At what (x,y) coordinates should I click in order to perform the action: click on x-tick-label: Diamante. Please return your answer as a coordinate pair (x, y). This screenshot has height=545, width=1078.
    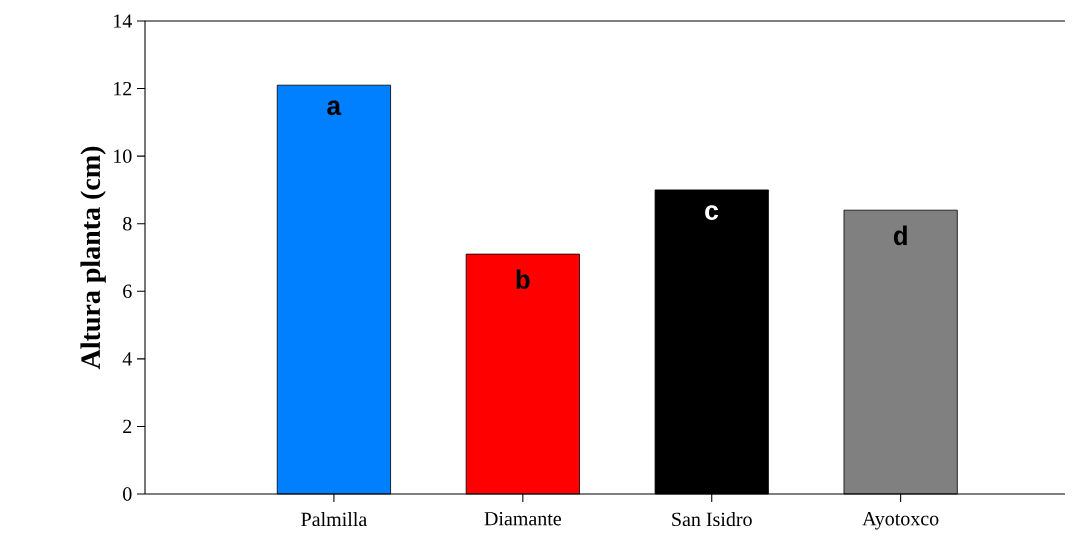
    Looking at the image, I should click on (523, 519).